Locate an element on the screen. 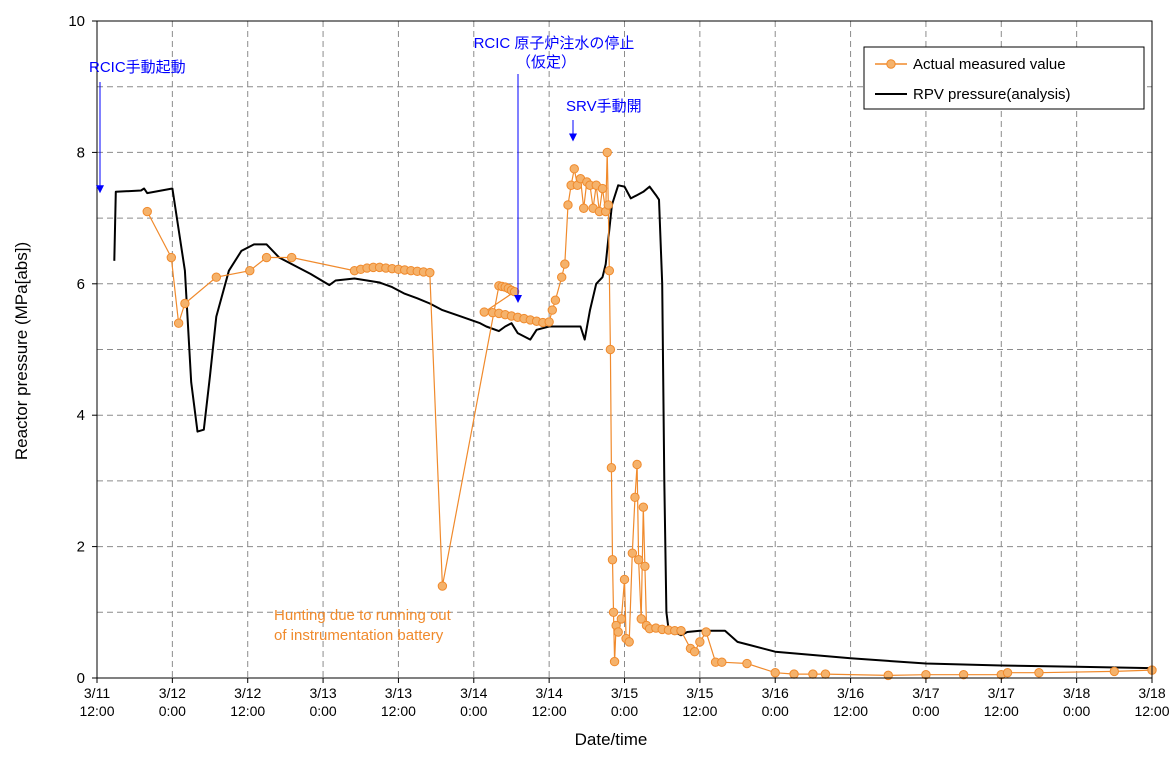 The image size is (1173, 774). annotation-rcic-stop-line2: （仮定） is located at coordinates (546, 62).